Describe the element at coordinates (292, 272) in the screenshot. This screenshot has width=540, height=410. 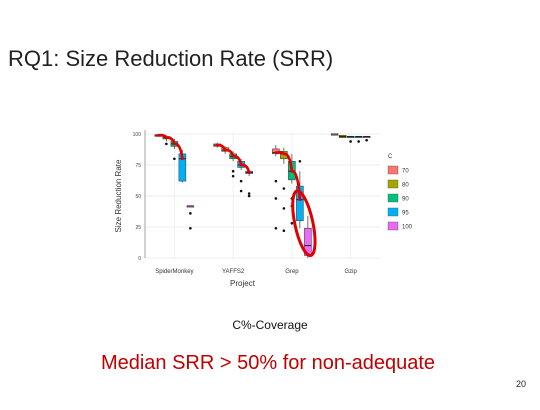
I see `x-tick-label: Grep` at that location.